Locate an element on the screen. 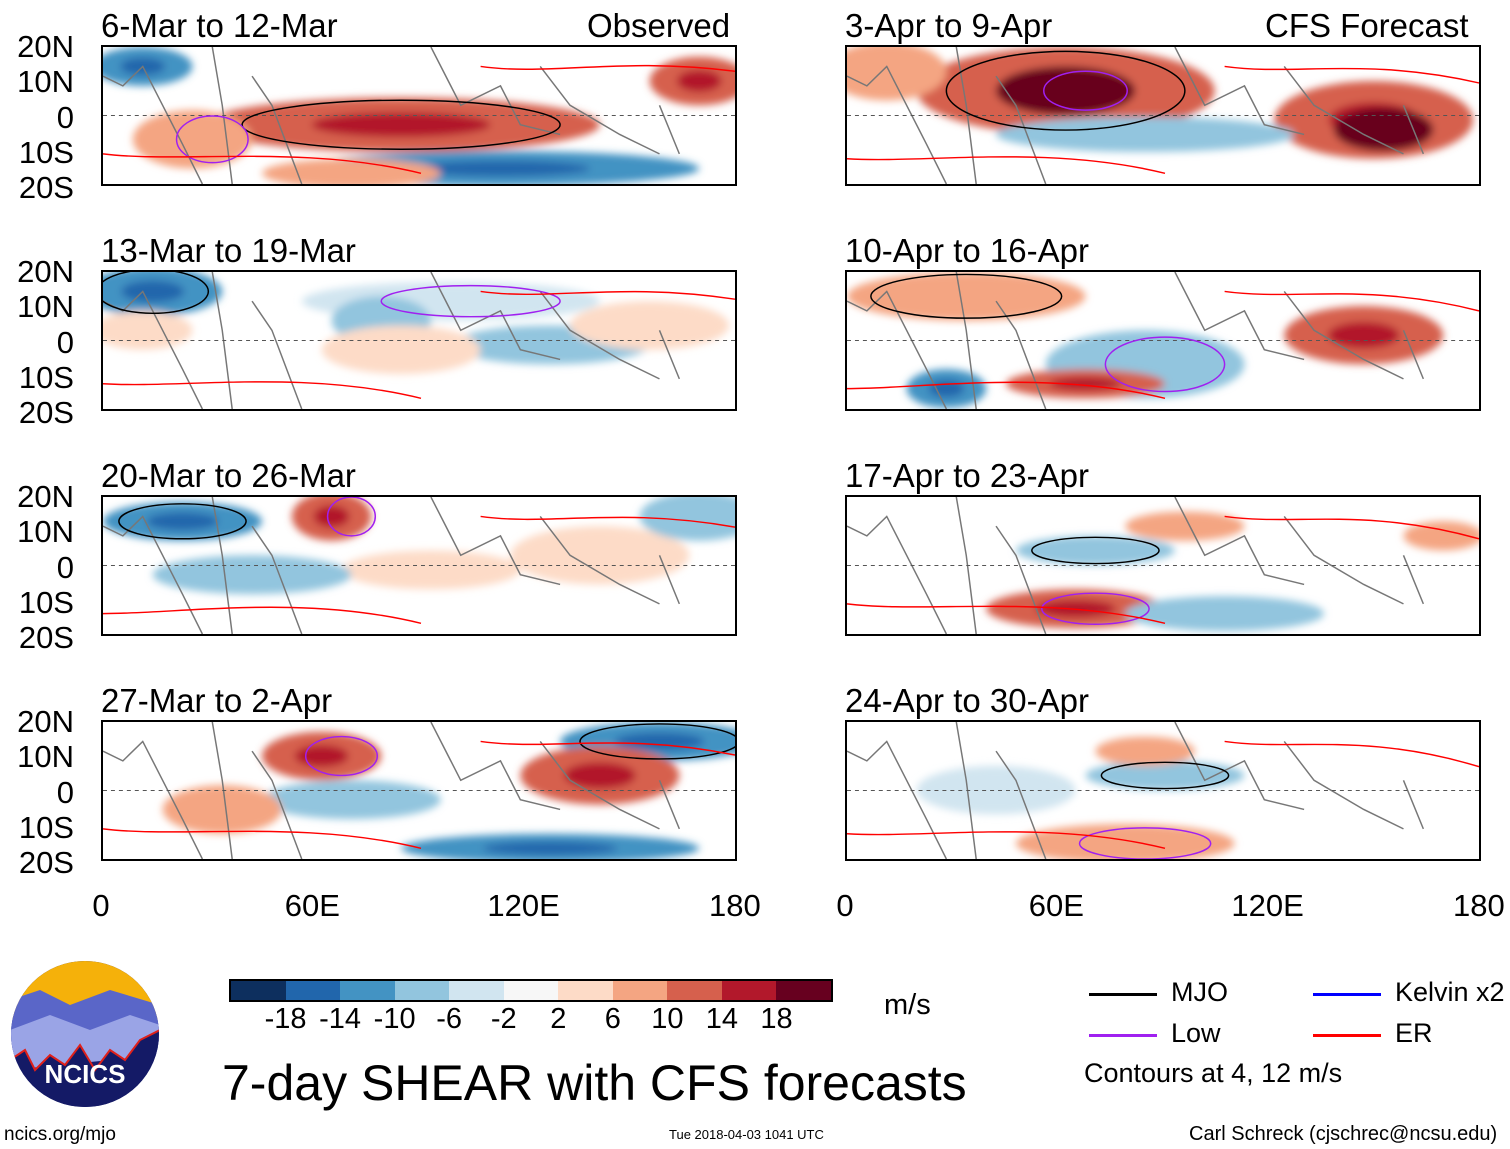 This screenshot has height=1149, width=1510. colorbar-label: -6 is located at coordinates (449, 1019).